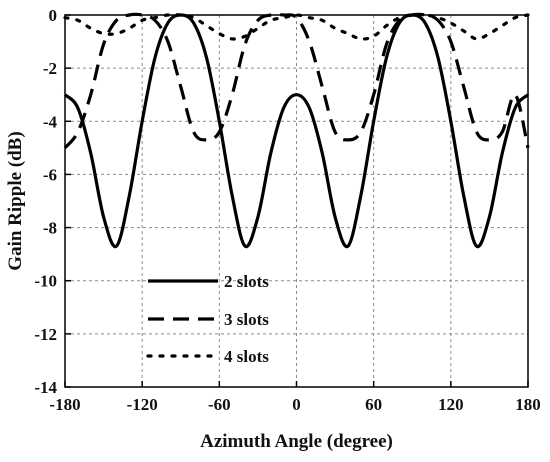  Describe the element at coordinates (142, 404) in the screenshot. I see `x-tick-label: -120` at that location.